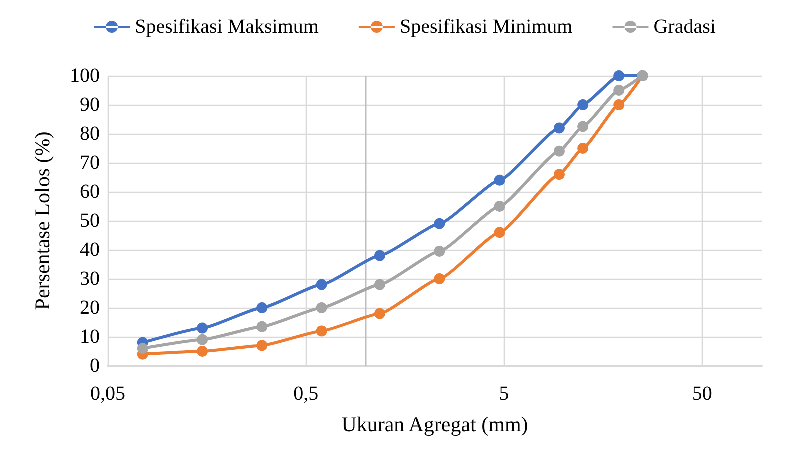  Describe the element at coordinates (504, 394) in the screenshot. I see `x-tick-label: 5` at that location.